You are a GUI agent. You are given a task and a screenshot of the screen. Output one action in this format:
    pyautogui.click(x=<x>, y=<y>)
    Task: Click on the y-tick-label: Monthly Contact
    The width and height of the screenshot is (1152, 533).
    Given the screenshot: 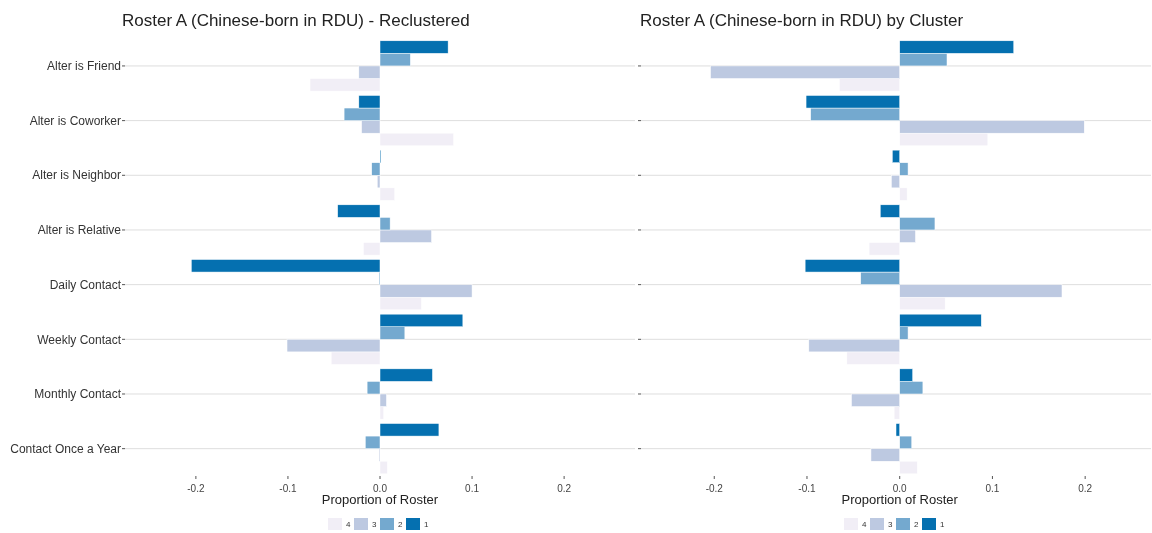 What is the action you would take?
    pyautogui.click(x=78, y=394)
    